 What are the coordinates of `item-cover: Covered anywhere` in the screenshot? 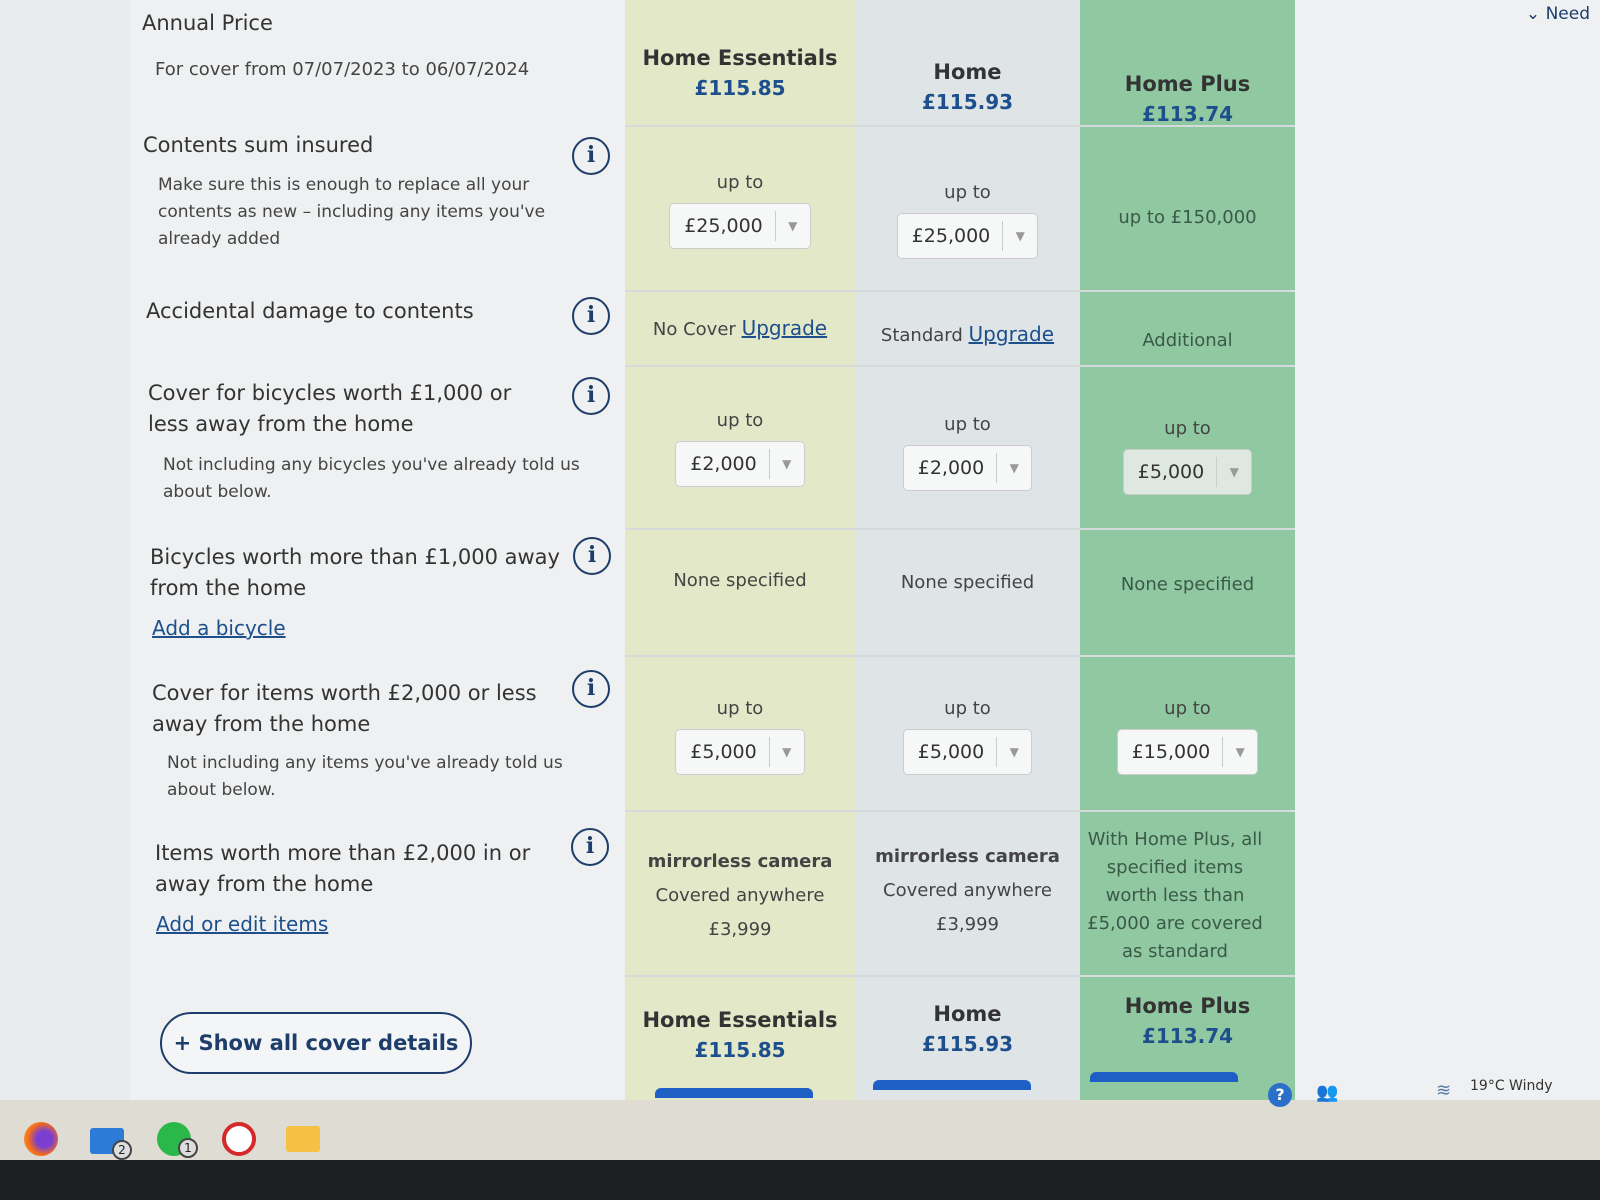 It's located at (967, 890).